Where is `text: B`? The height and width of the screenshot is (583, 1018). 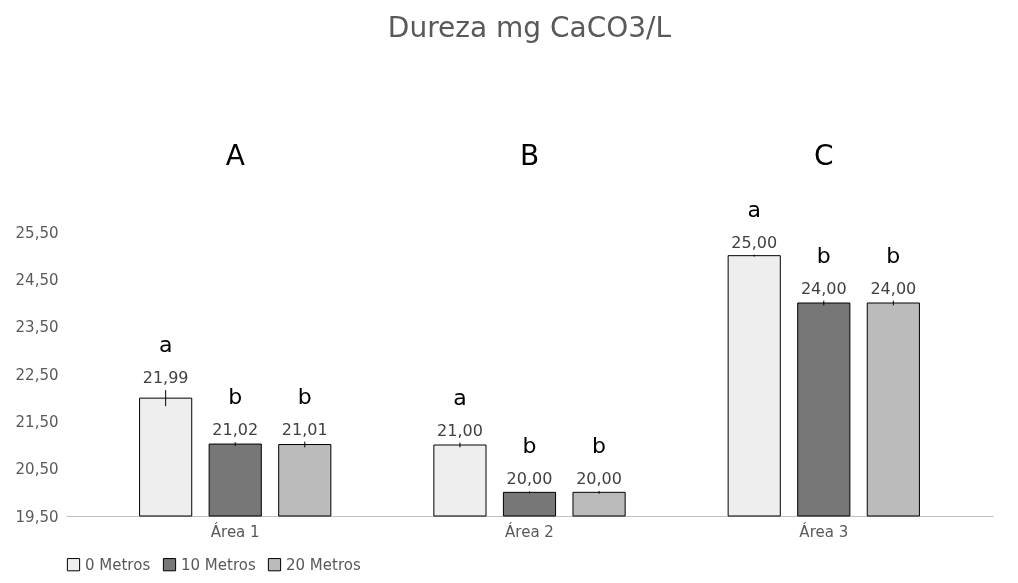
text: B is located at coordinates (529, 155).